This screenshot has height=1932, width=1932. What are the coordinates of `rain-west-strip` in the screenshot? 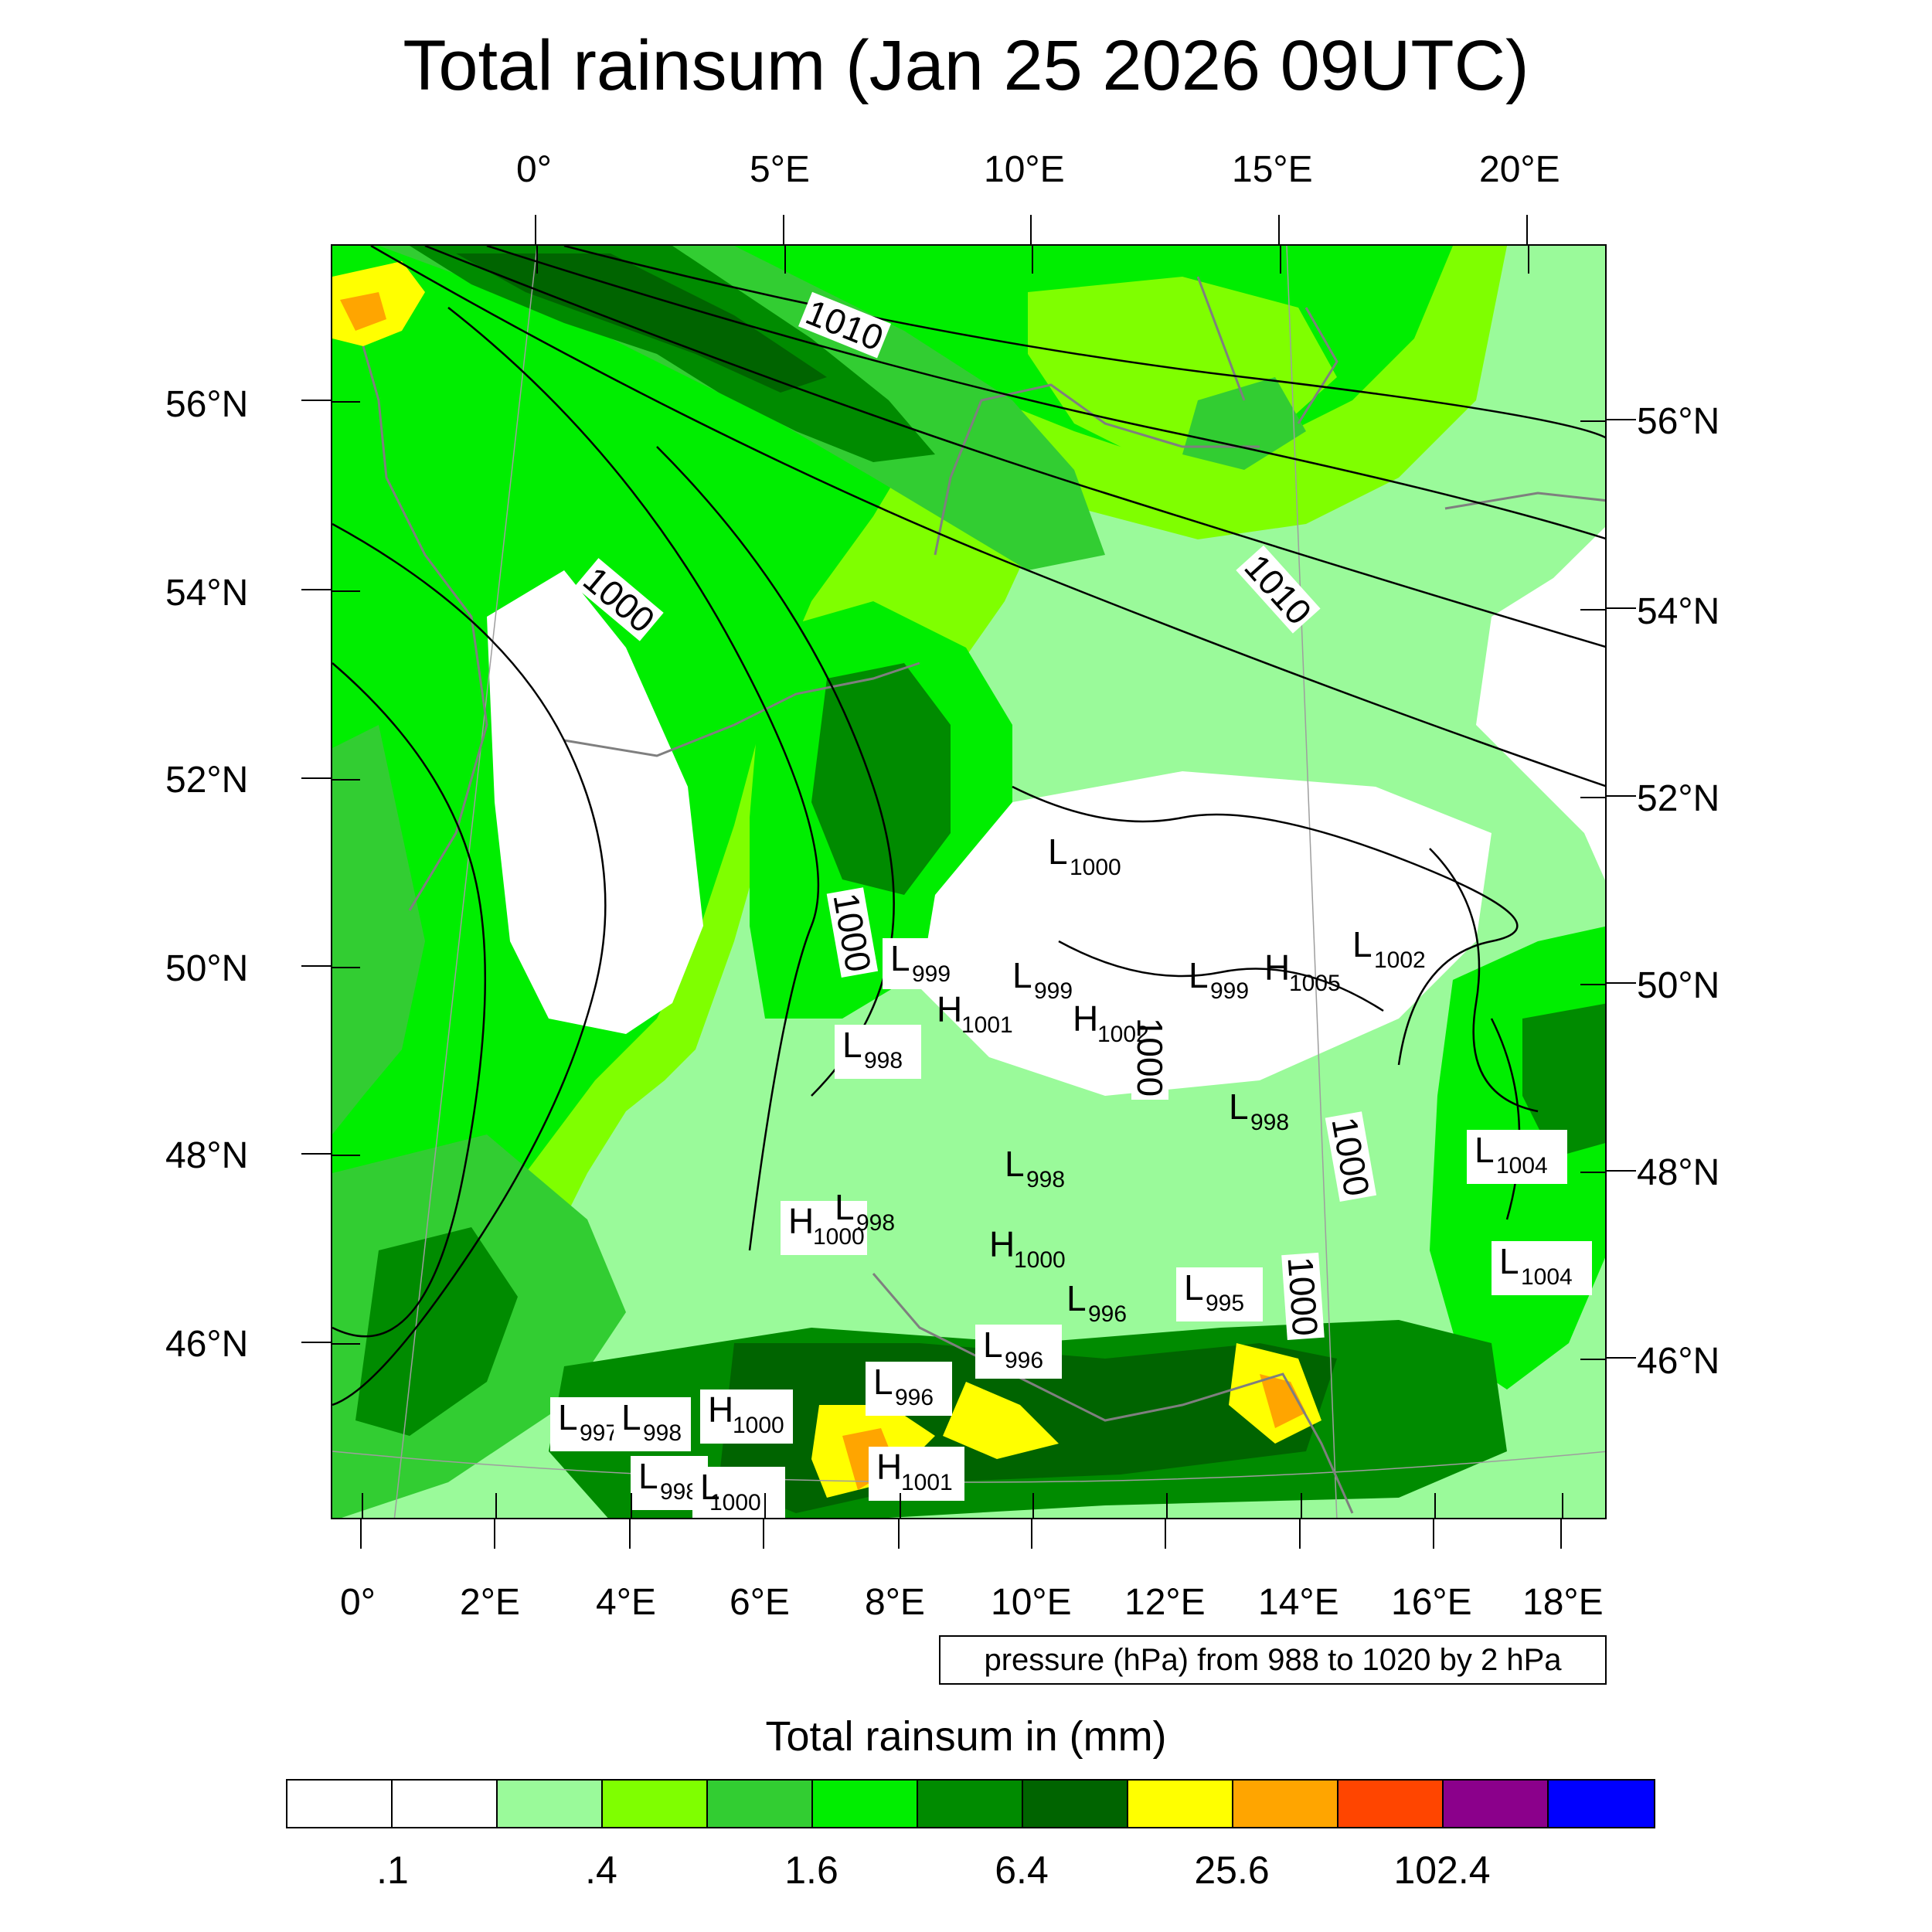 It's located at (378, 929).